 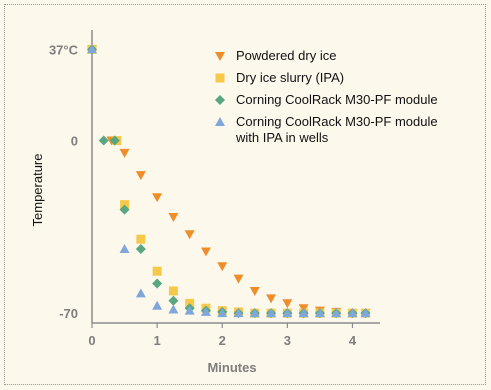 What do you see at coordinates (156, 340) in the screenshot?
I see `x-tick-label: 1` at bounding box center [156, 340].